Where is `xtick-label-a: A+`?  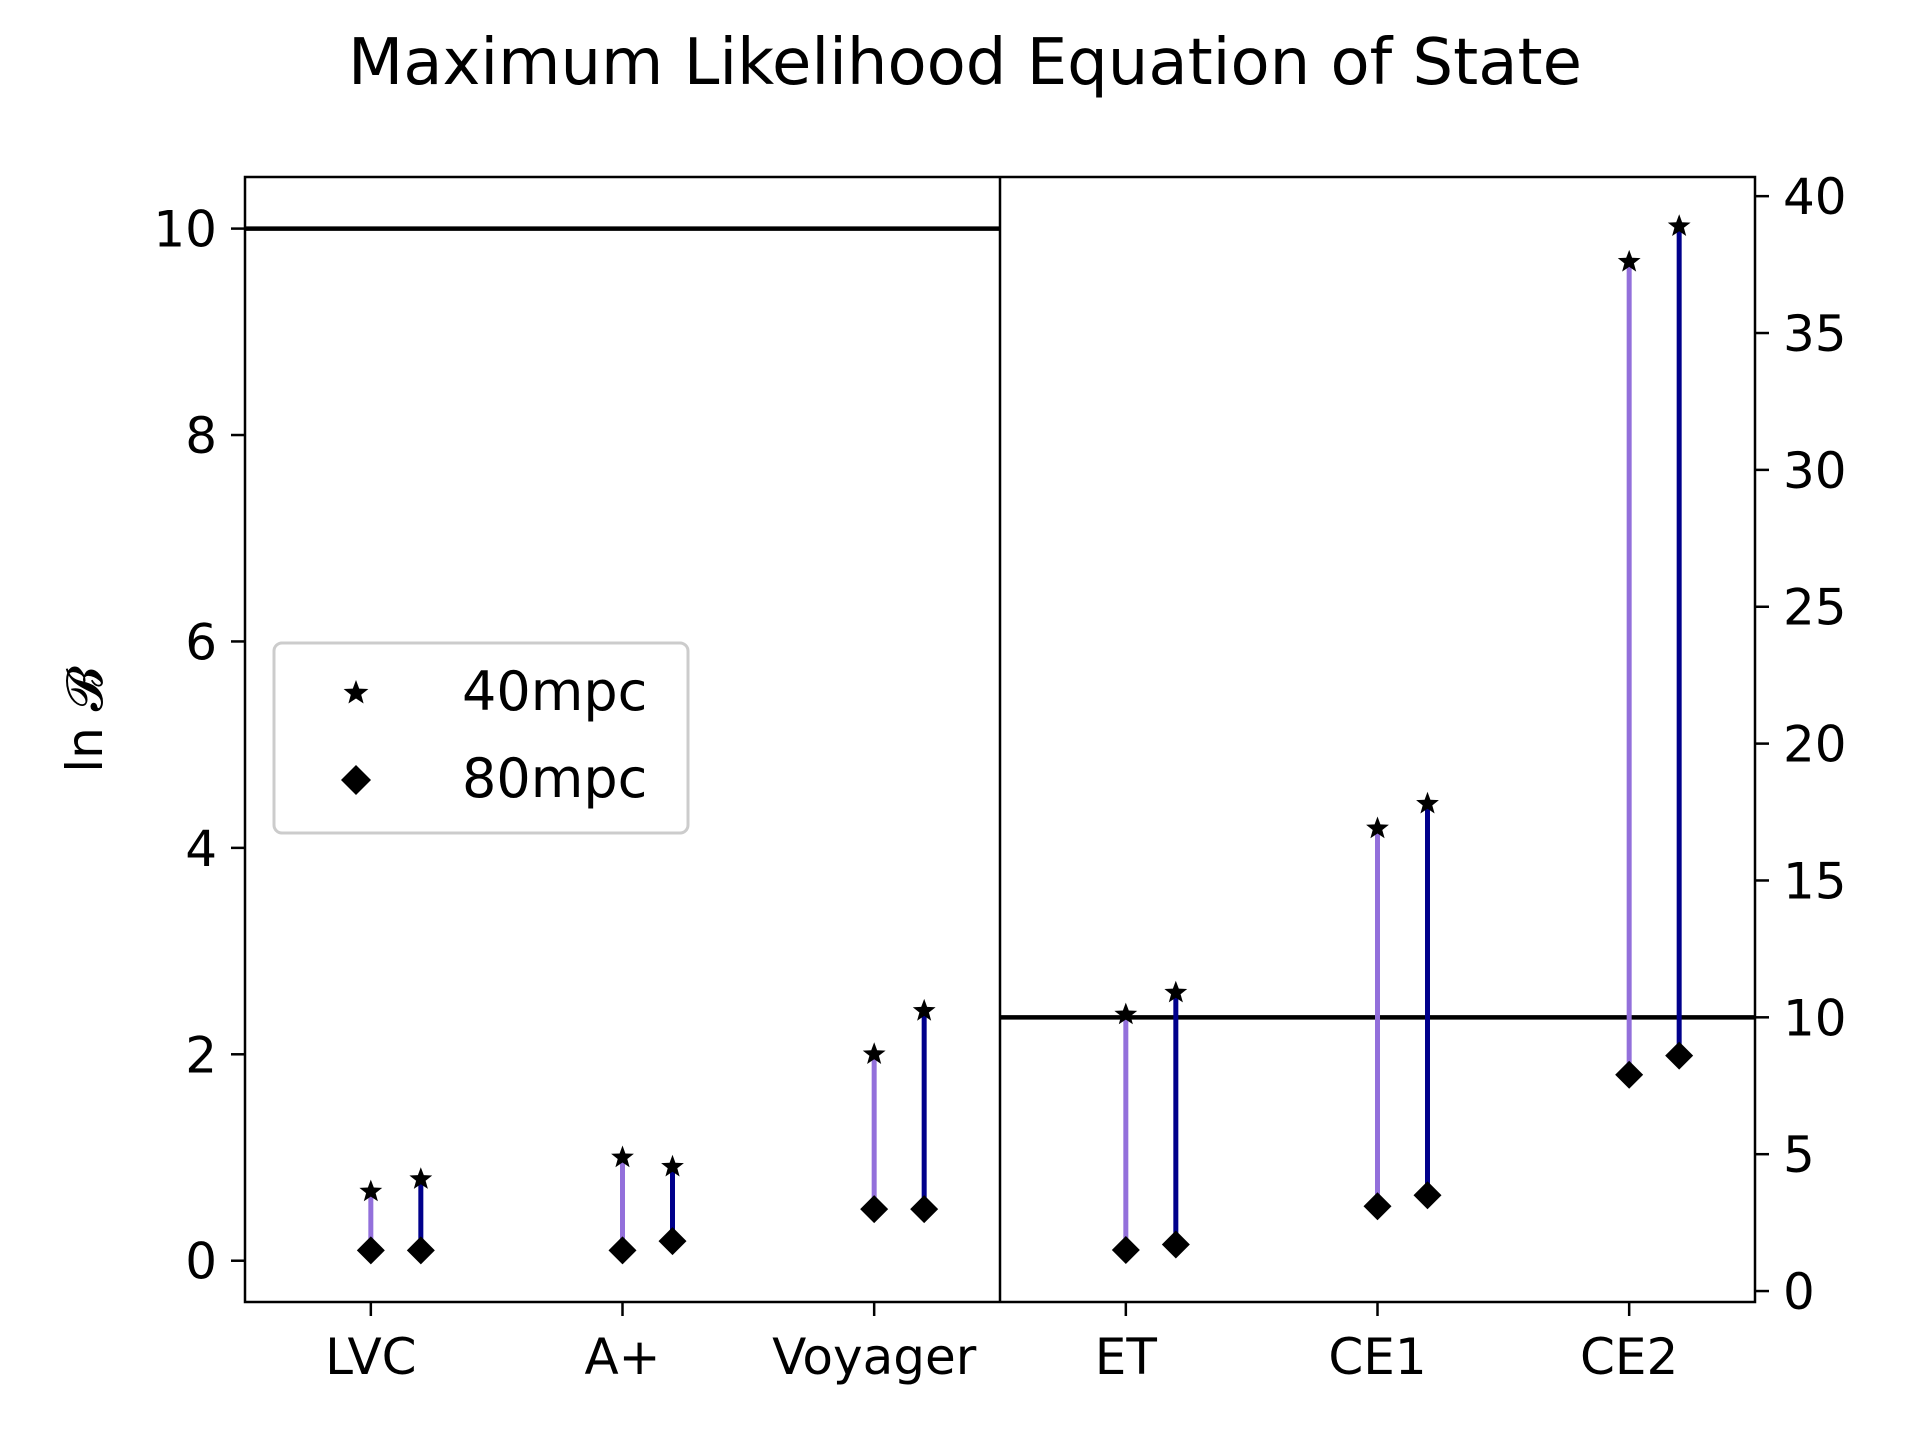 xtick-label-a: A+ is located at coordinates (622, 1357).